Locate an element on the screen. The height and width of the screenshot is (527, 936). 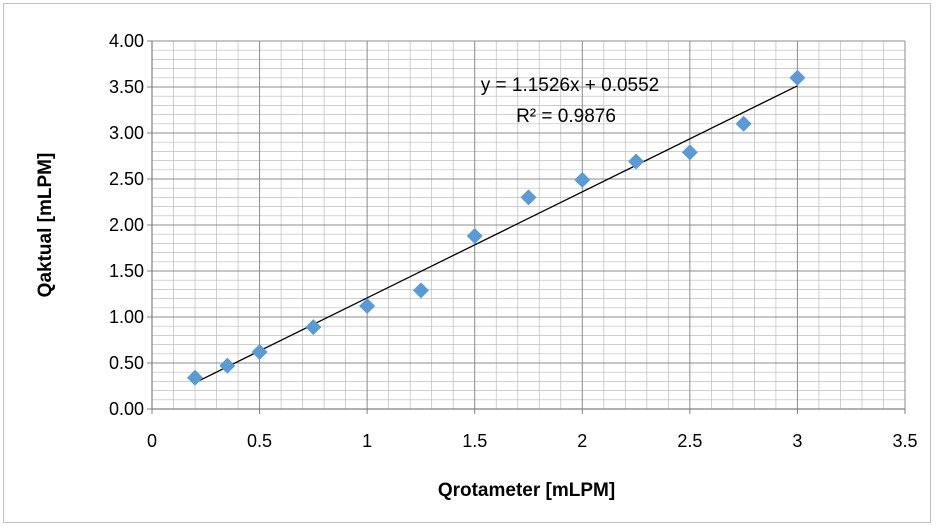
trendline-equation: y = 1.1526x + 0.0552 is located at coordinates (570, 85).